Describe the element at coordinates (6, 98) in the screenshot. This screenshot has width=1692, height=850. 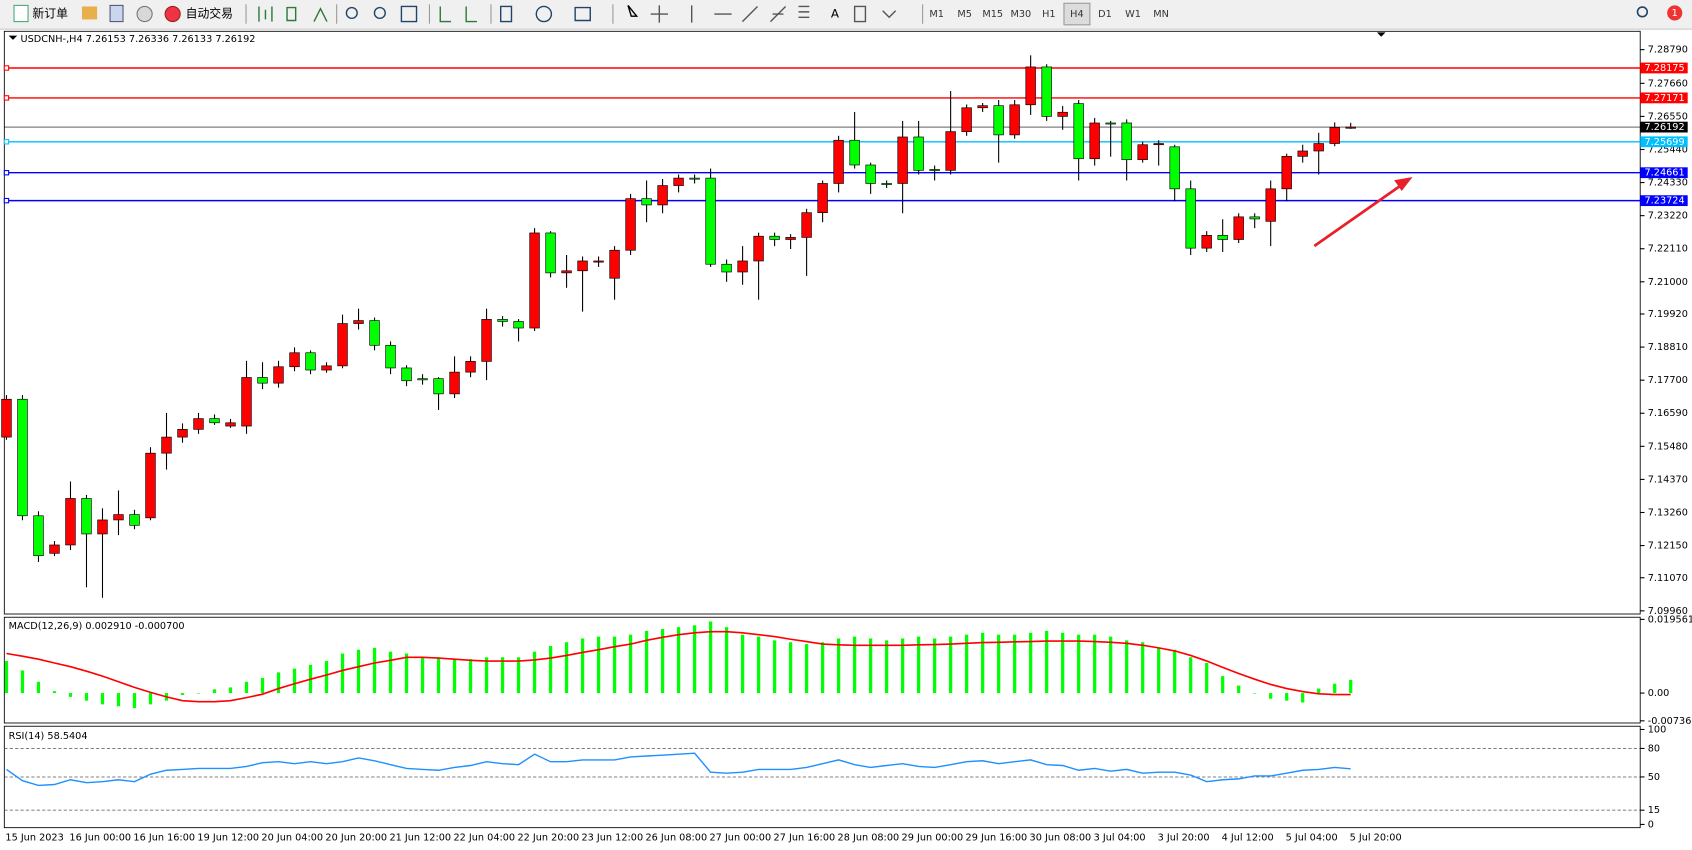
I see `level-handle` at that location.